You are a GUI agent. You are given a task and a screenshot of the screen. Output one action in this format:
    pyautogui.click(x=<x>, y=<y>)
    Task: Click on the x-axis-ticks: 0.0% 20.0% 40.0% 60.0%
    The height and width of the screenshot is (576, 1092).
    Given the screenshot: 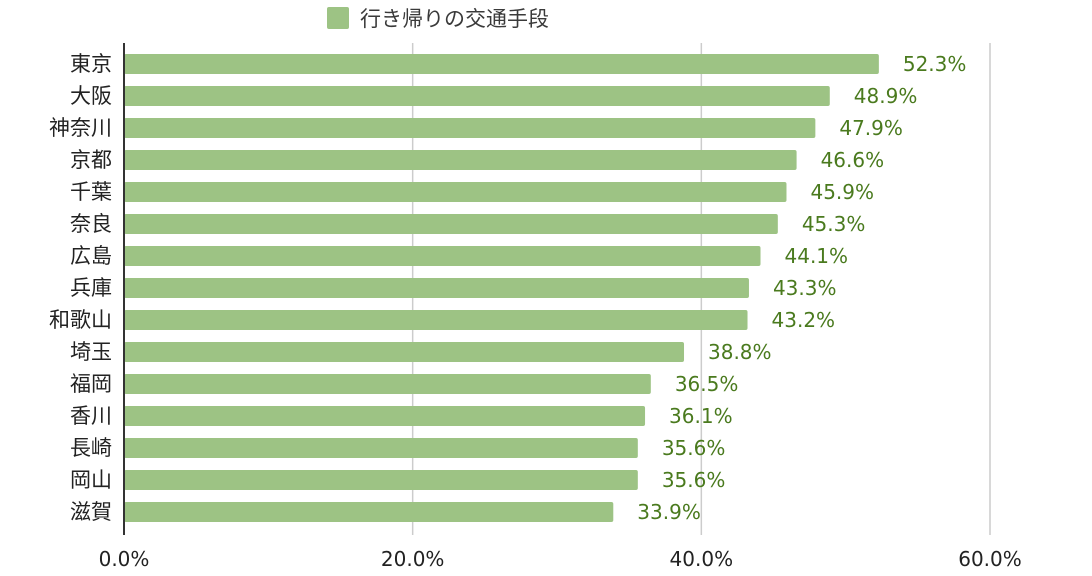 What is the action you would take?
    pyautogui.click(x=560, y=559)
    